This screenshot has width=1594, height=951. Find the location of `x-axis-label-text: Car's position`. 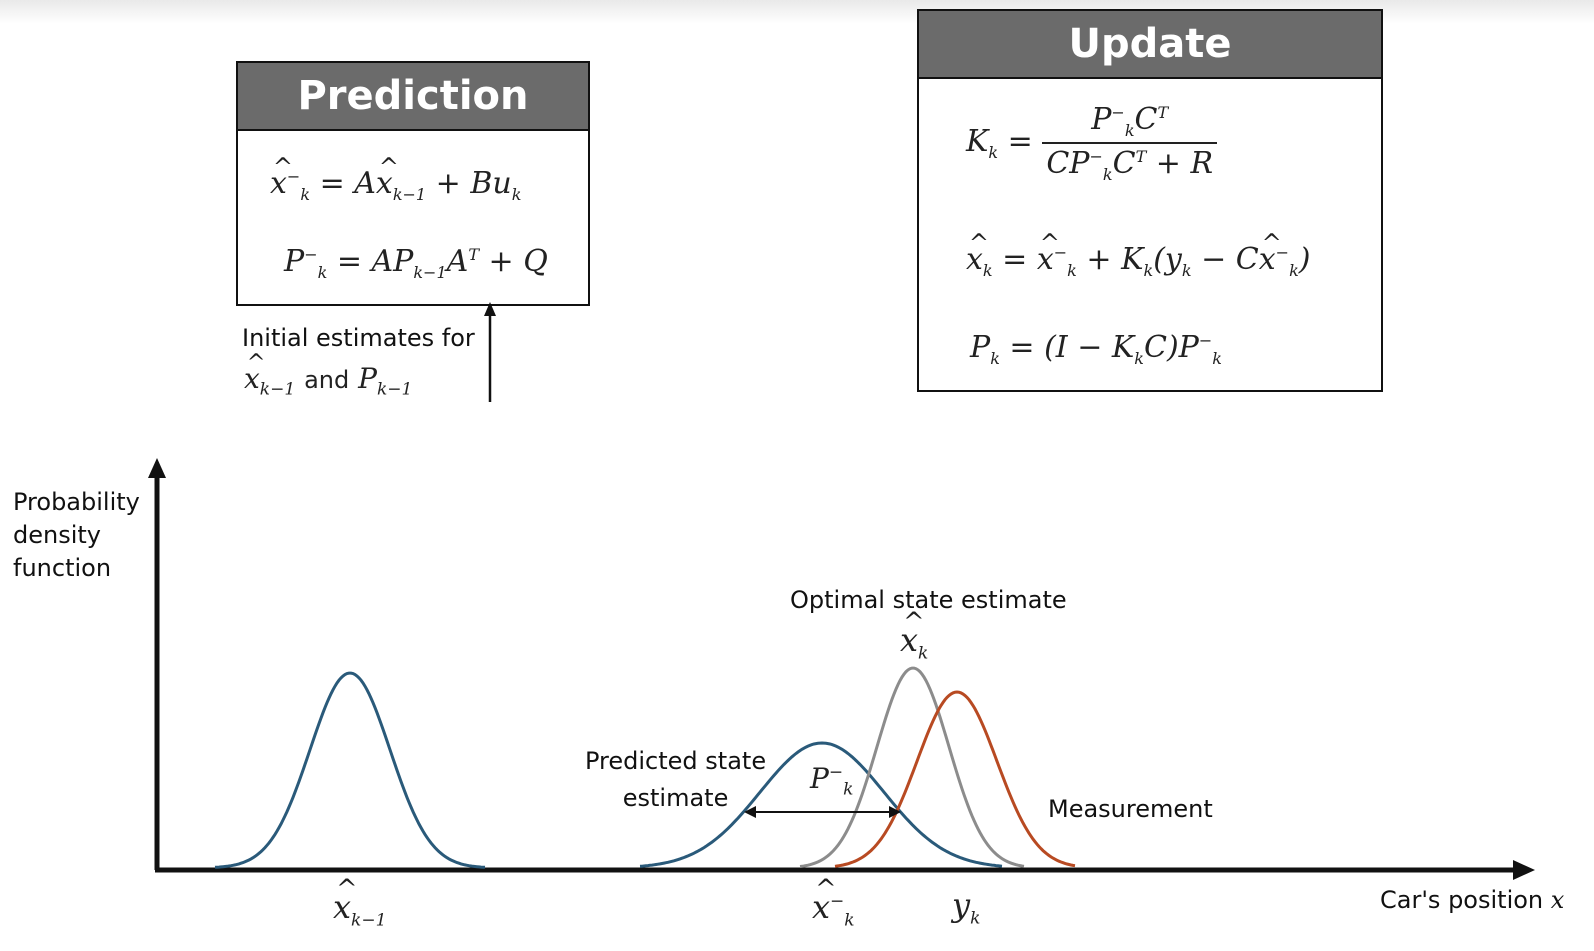

x-axis-label-text: Car's position is located at coordinates (1462, 900).